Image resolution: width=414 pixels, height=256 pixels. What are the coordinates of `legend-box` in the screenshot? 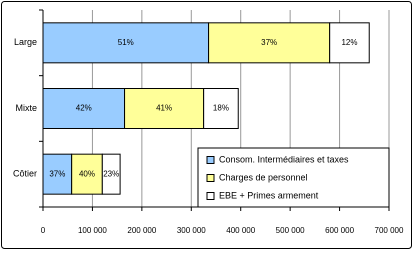 It's located at (293, 177).